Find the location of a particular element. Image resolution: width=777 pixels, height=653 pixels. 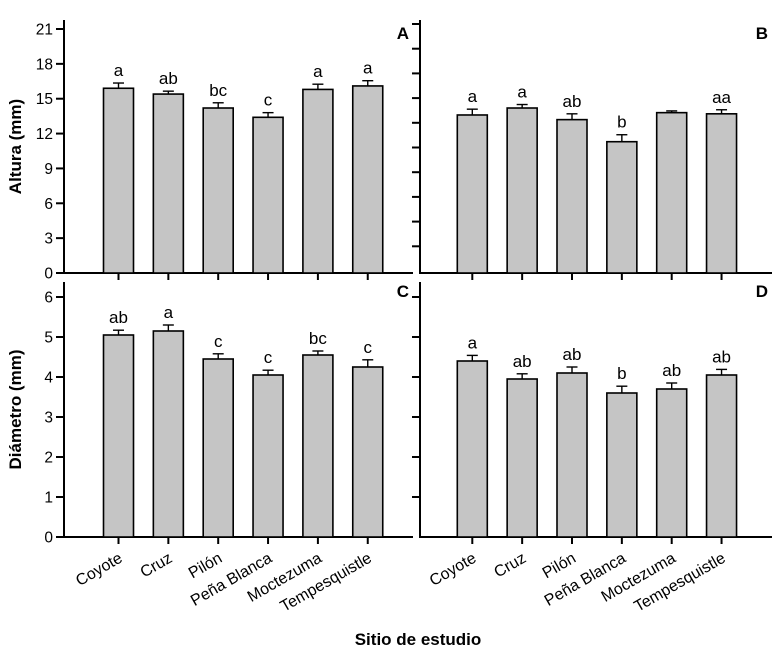

y-tick-label: 15 is located at coordinates (44, 99).